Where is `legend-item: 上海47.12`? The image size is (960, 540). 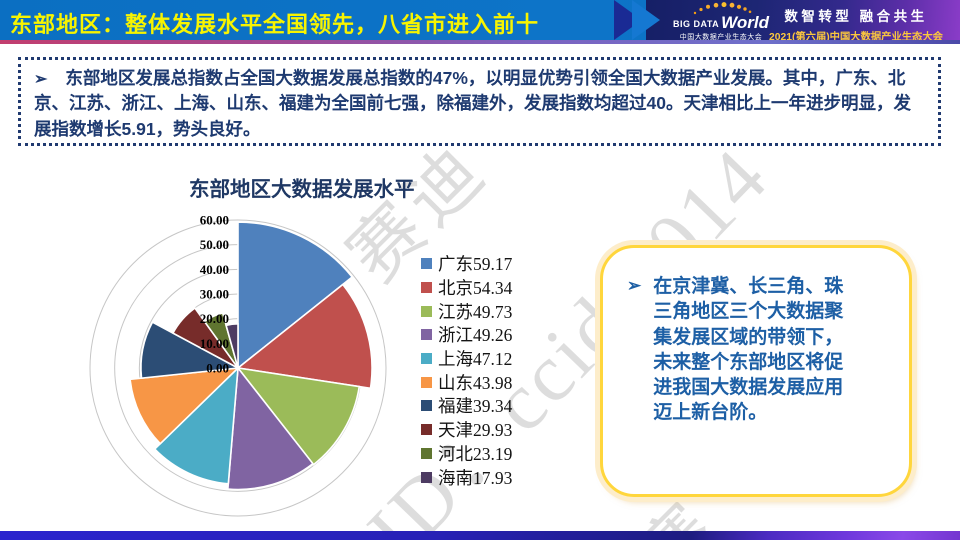
legend-item: 上海47.12 is located at coordinates (466, 359).